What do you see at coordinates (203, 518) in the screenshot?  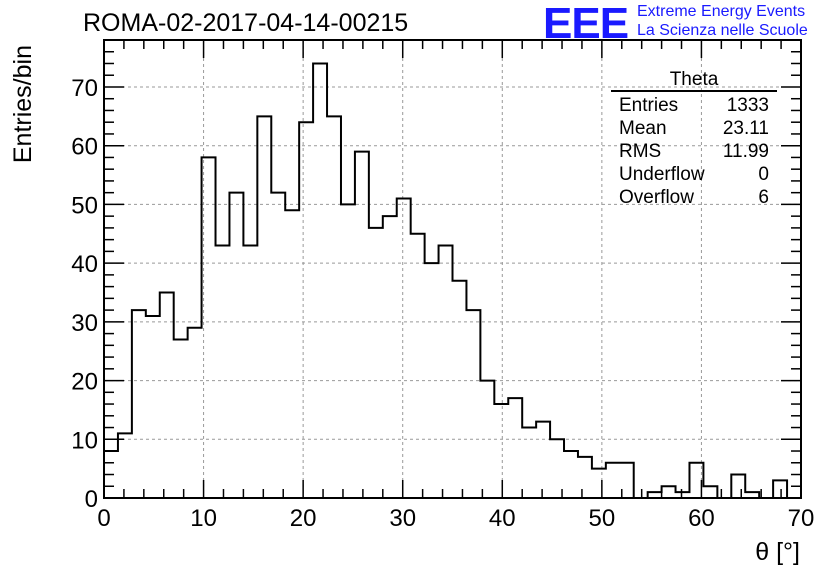 I see `x-tick-label: 10` at bounding box center [203, 518].